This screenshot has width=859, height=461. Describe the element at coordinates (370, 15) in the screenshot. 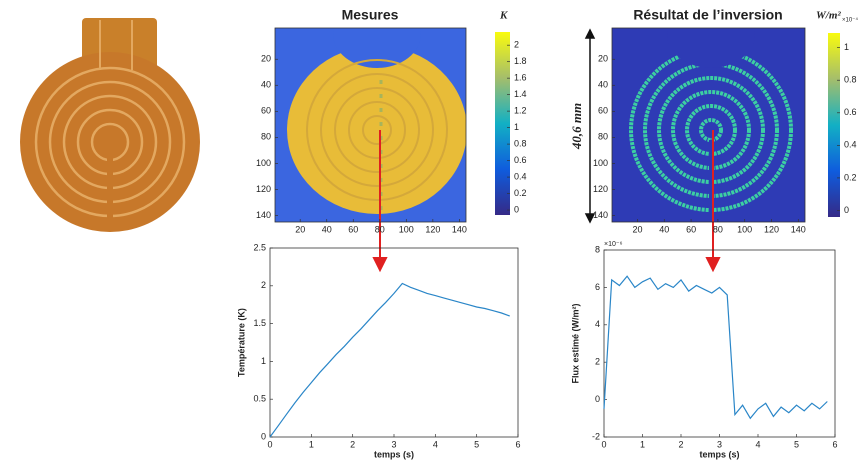

I see `chart-title: Mesures` at that location.